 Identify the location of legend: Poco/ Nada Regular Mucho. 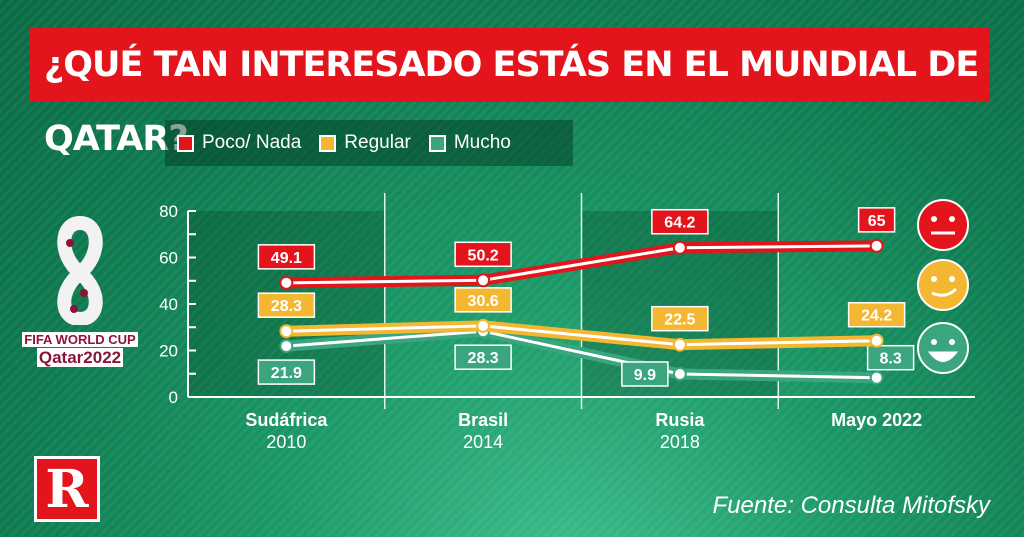
(369, 143).